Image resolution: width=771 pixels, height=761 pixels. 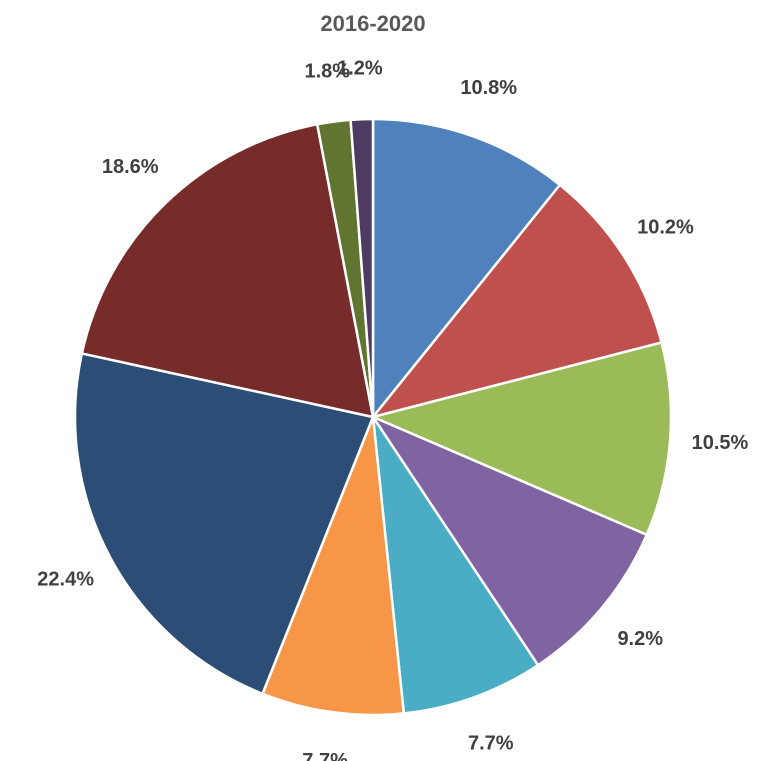 I want to click on data-label: 10.2%, so click(x=665, y=228).